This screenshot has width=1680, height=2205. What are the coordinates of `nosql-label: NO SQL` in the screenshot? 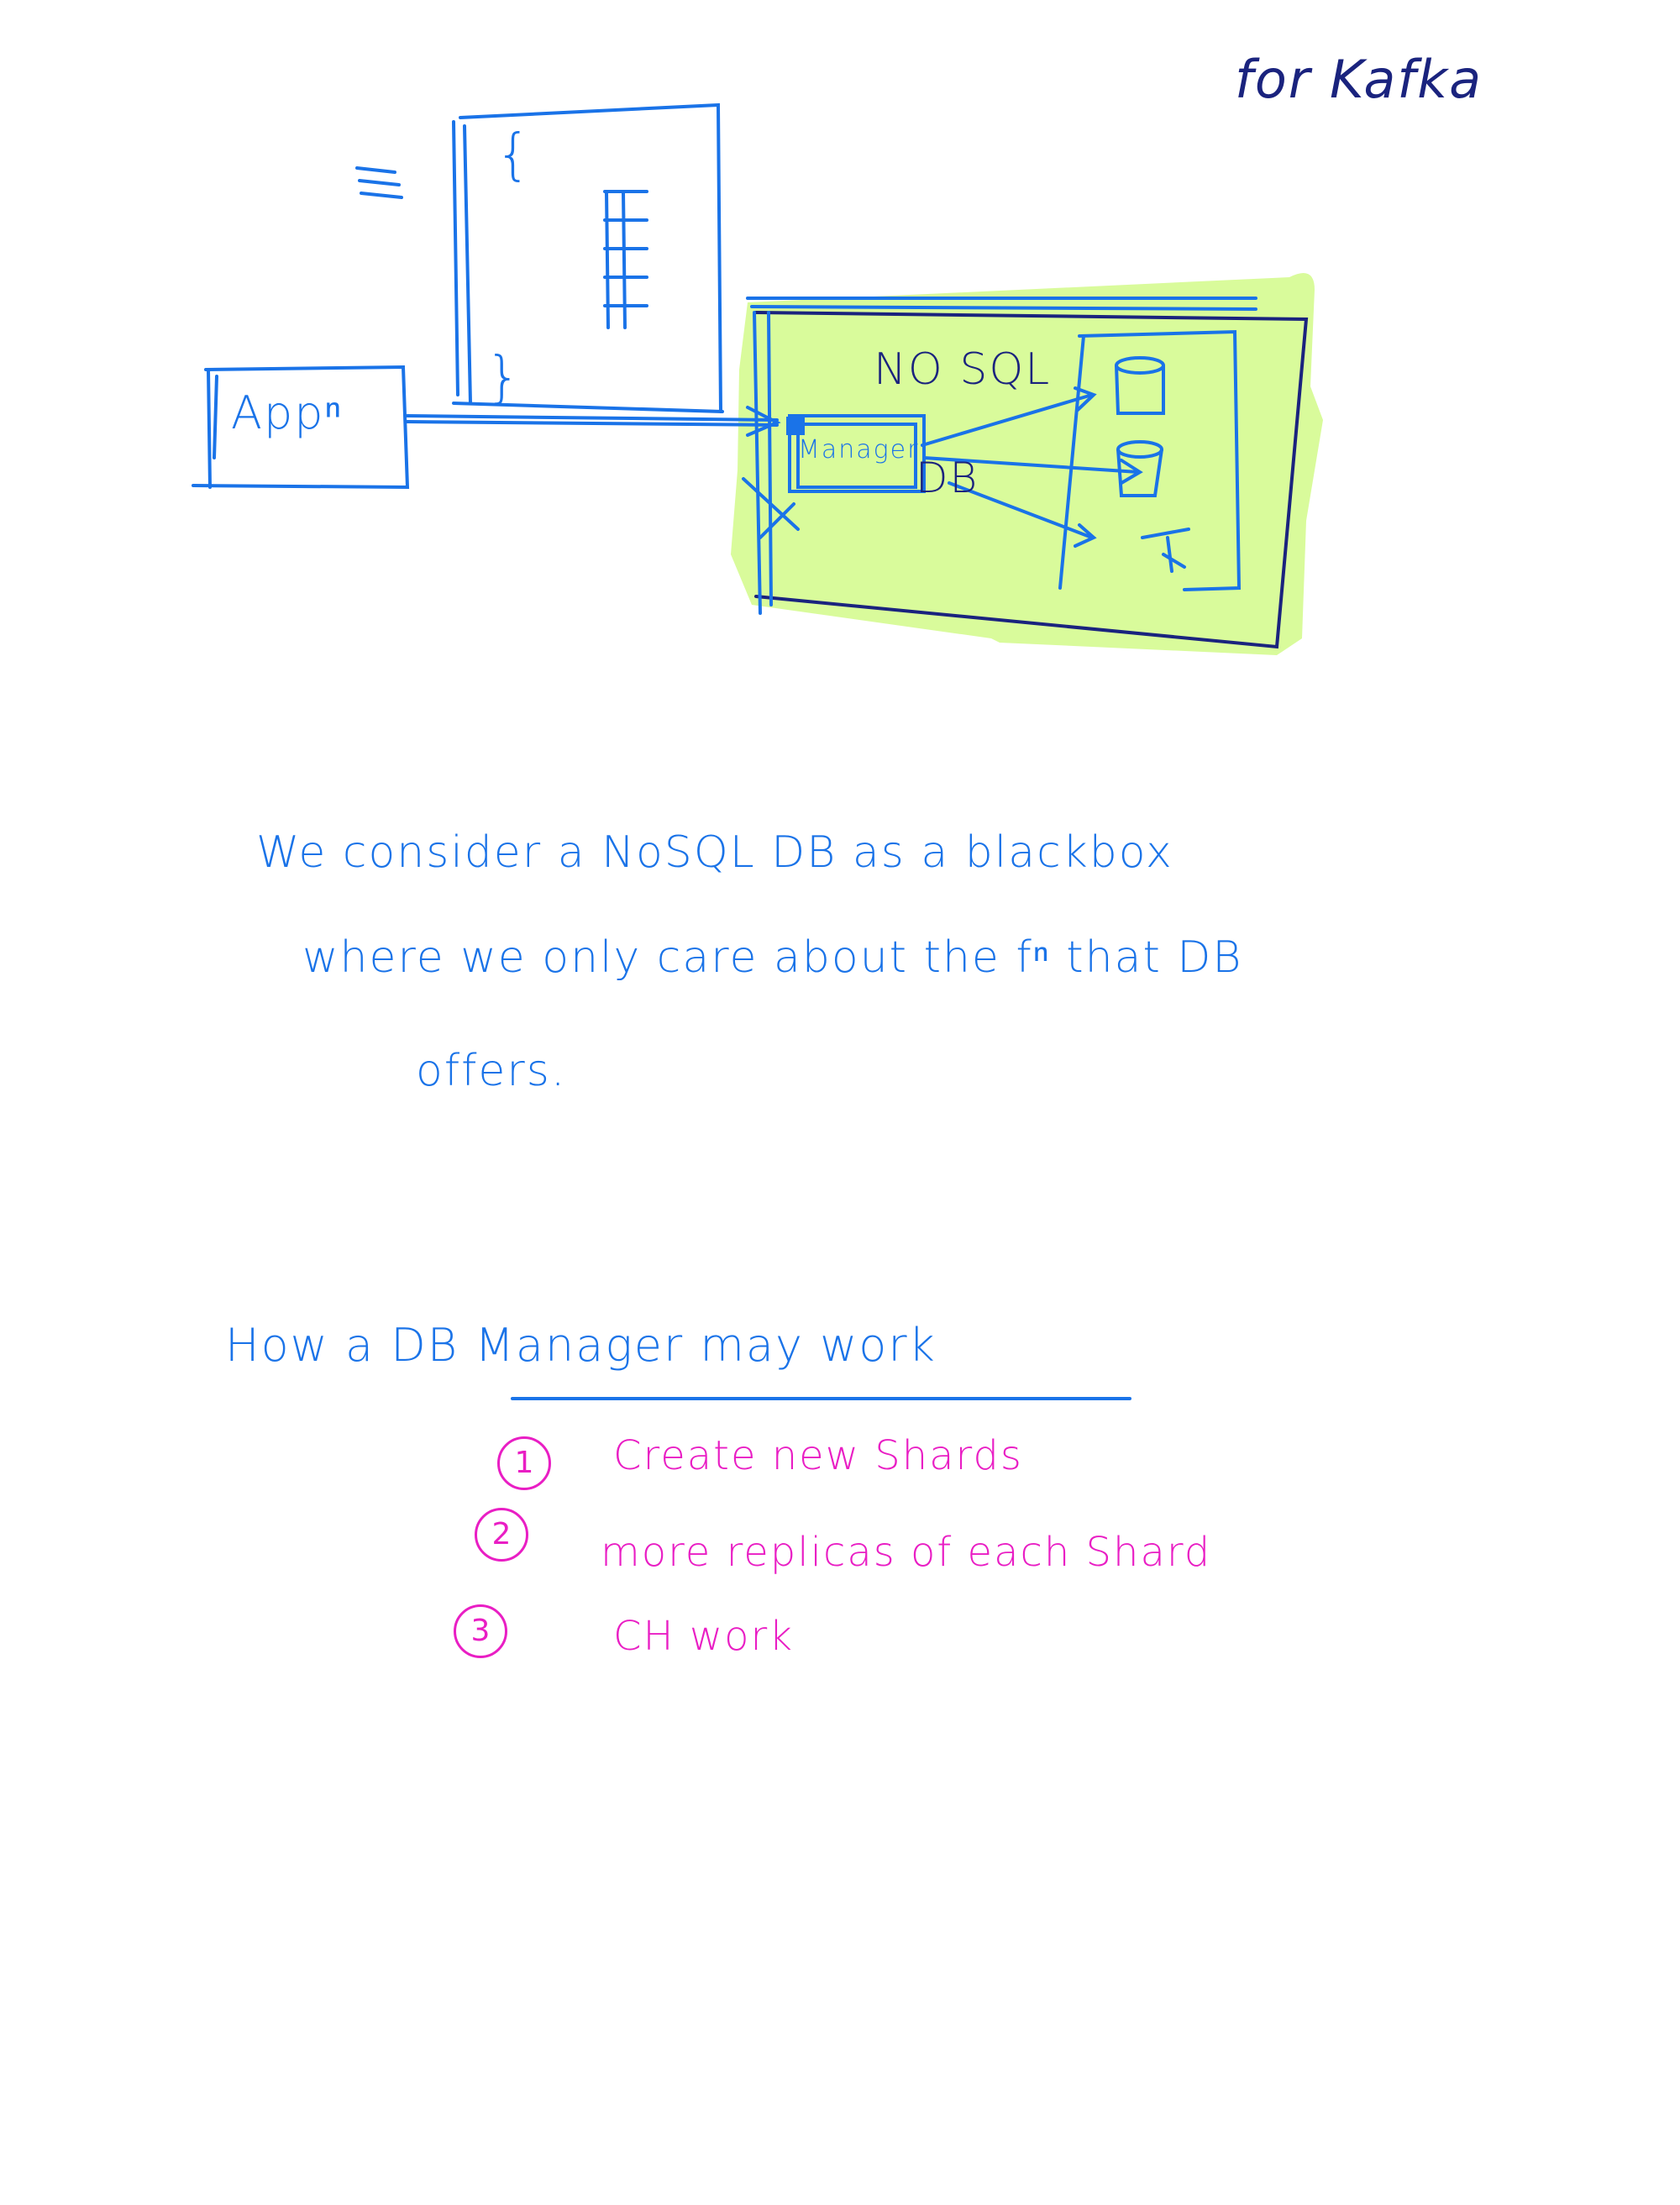 It's located at (963, 369).